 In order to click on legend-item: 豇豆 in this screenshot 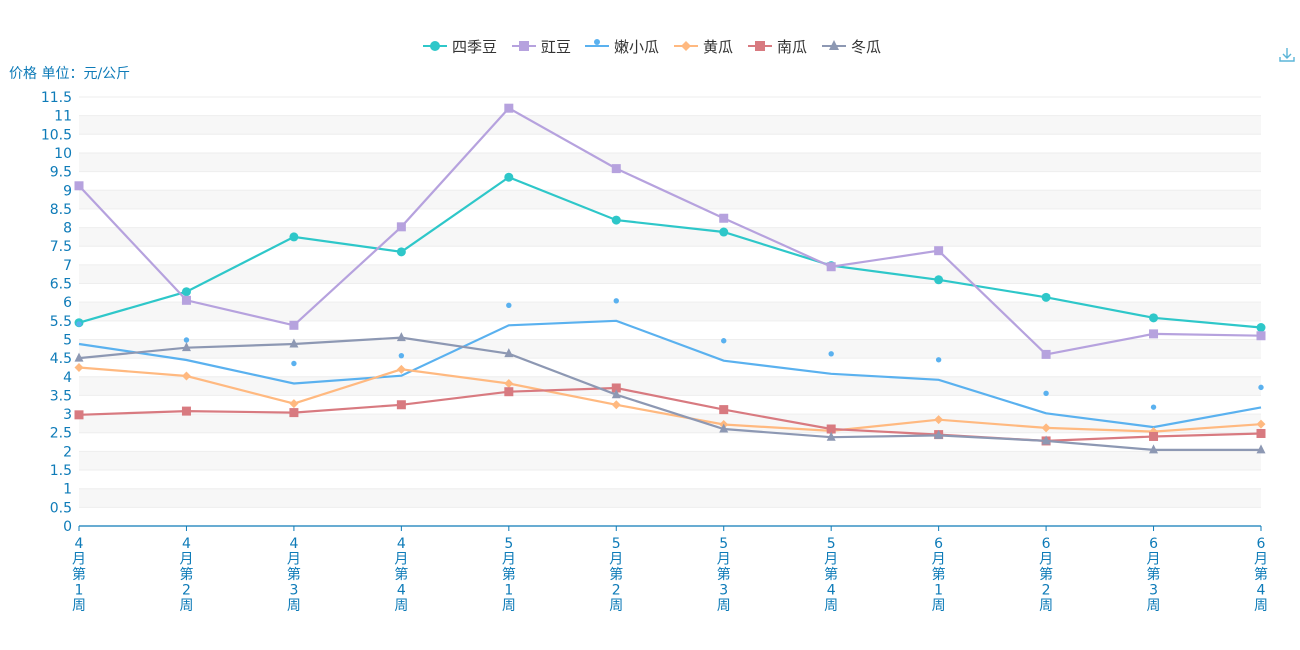, I will do `click(541, 47)`.